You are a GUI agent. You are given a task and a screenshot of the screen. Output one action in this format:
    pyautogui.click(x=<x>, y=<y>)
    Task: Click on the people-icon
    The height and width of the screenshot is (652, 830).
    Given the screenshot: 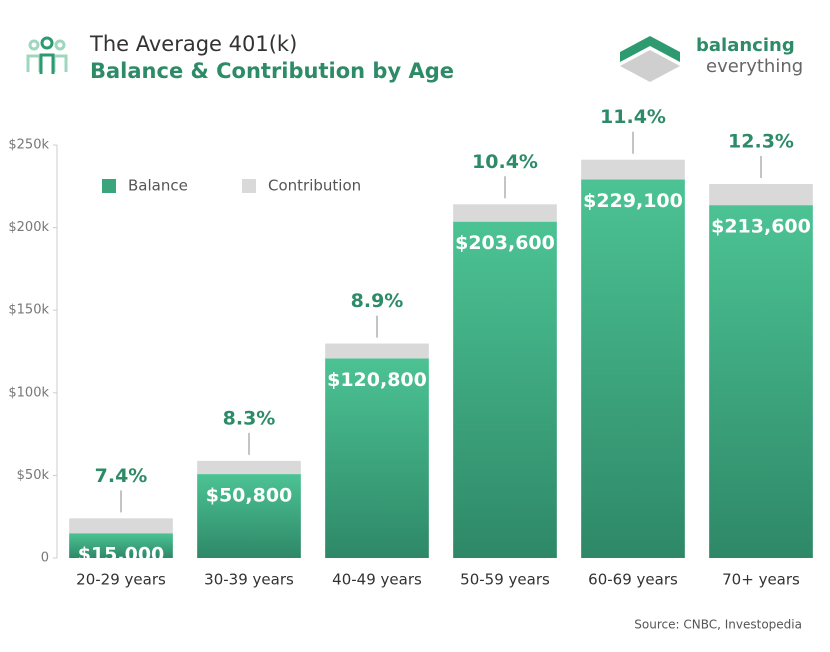 What is the action you would take?
    pyautogui.click(x=47, y=55)
    